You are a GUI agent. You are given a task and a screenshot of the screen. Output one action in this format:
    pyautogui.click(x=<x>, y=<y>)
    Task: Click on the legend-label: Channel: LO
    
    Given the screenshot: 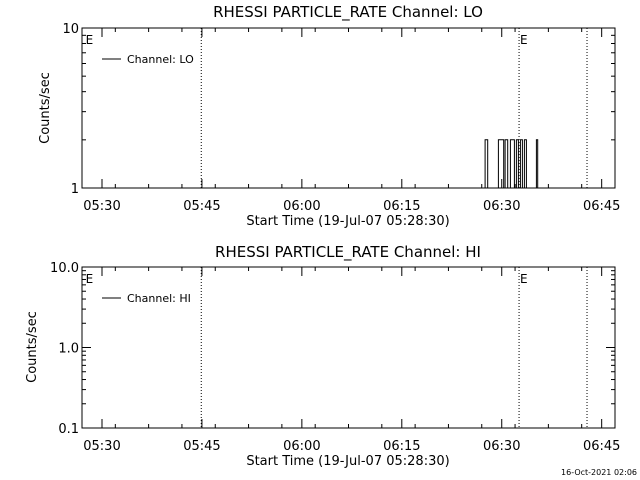 What is the action you would take?
    pyautogui.click(x=160, y=59)
    